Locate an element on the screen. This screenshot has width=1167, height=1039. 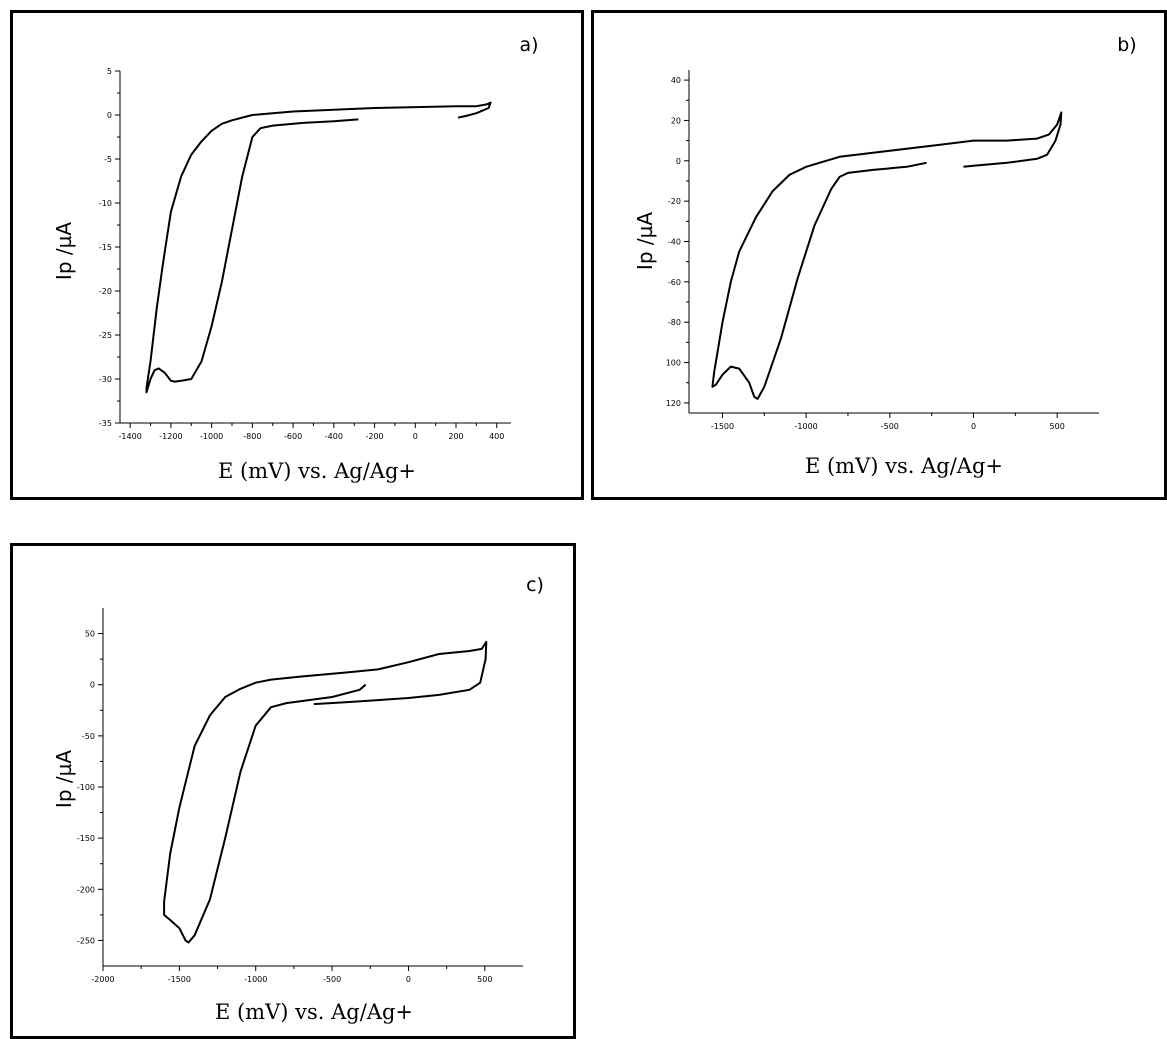
y-tick-label: -40 is located at coordinates (674, 242).